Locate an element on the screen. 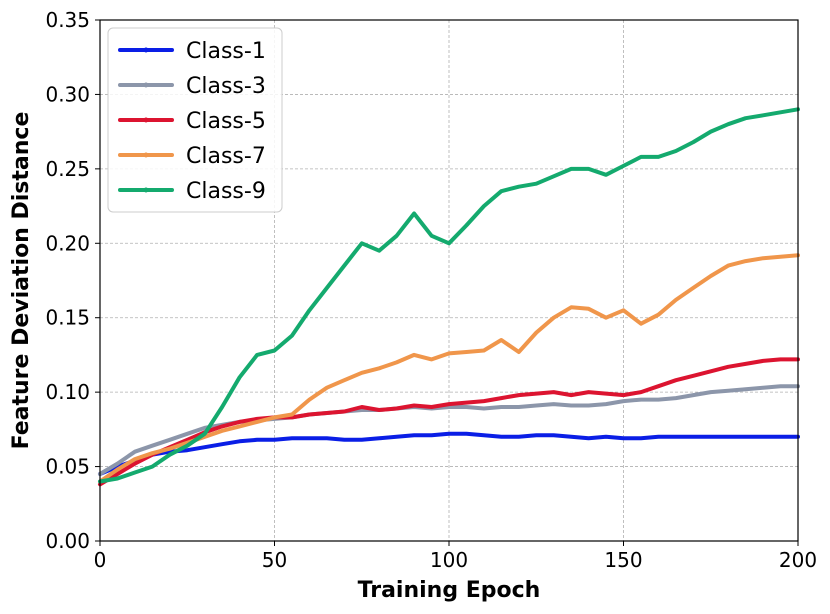 This screenshot has width=830, height=614. x-tick-label: 100 is located at coordinates (449, 560).